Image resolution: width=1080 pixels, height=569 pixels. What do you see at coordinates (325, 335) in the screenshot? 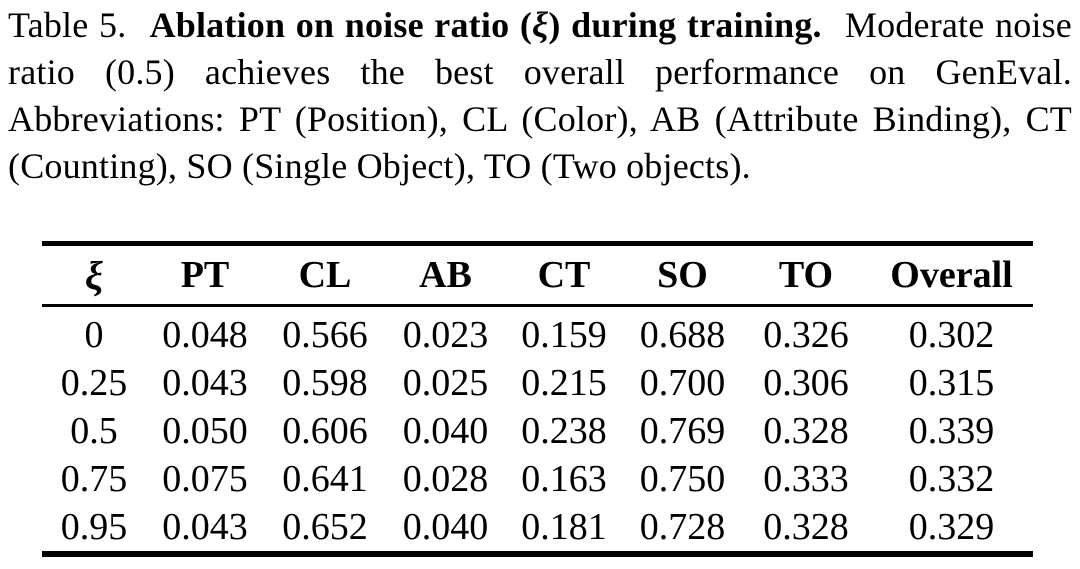
I see `table-cell: 0.566` at bounding box center [325, 335].